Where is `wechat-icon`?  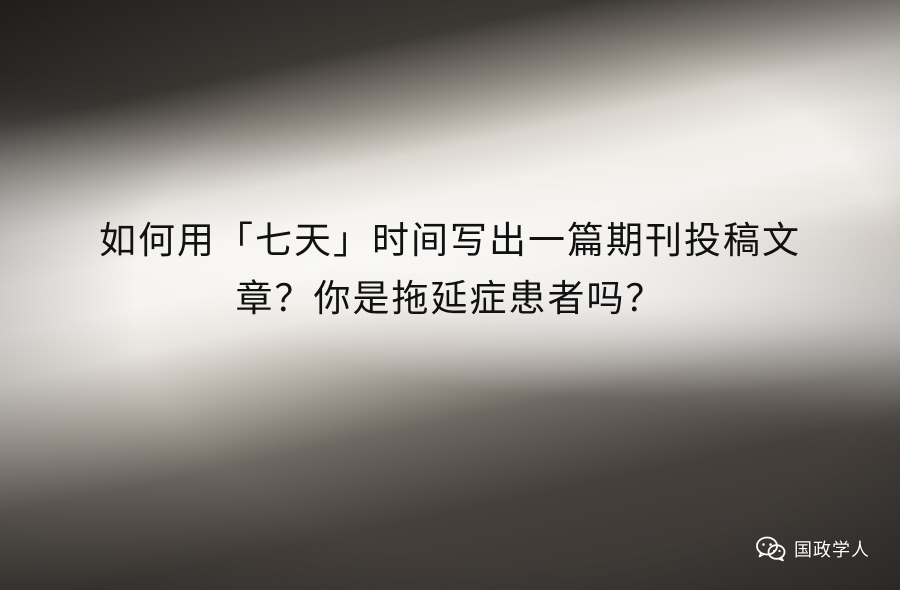
wechat-icon is located at coordinates (771, 549).